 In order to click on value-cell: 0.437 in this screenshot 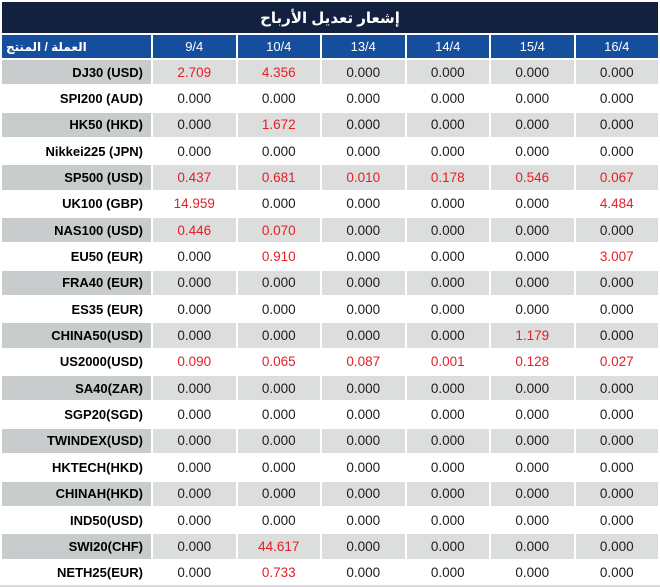, I will do `click(194, 177)`.